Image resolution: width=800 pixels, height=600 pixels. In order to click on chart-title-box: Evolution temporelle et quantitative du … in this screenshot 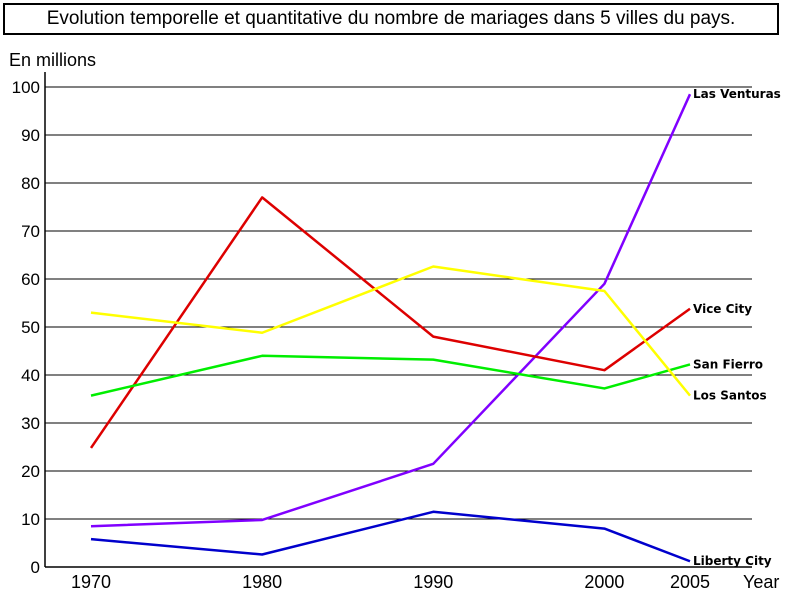, I will do `click(391, 19)`.